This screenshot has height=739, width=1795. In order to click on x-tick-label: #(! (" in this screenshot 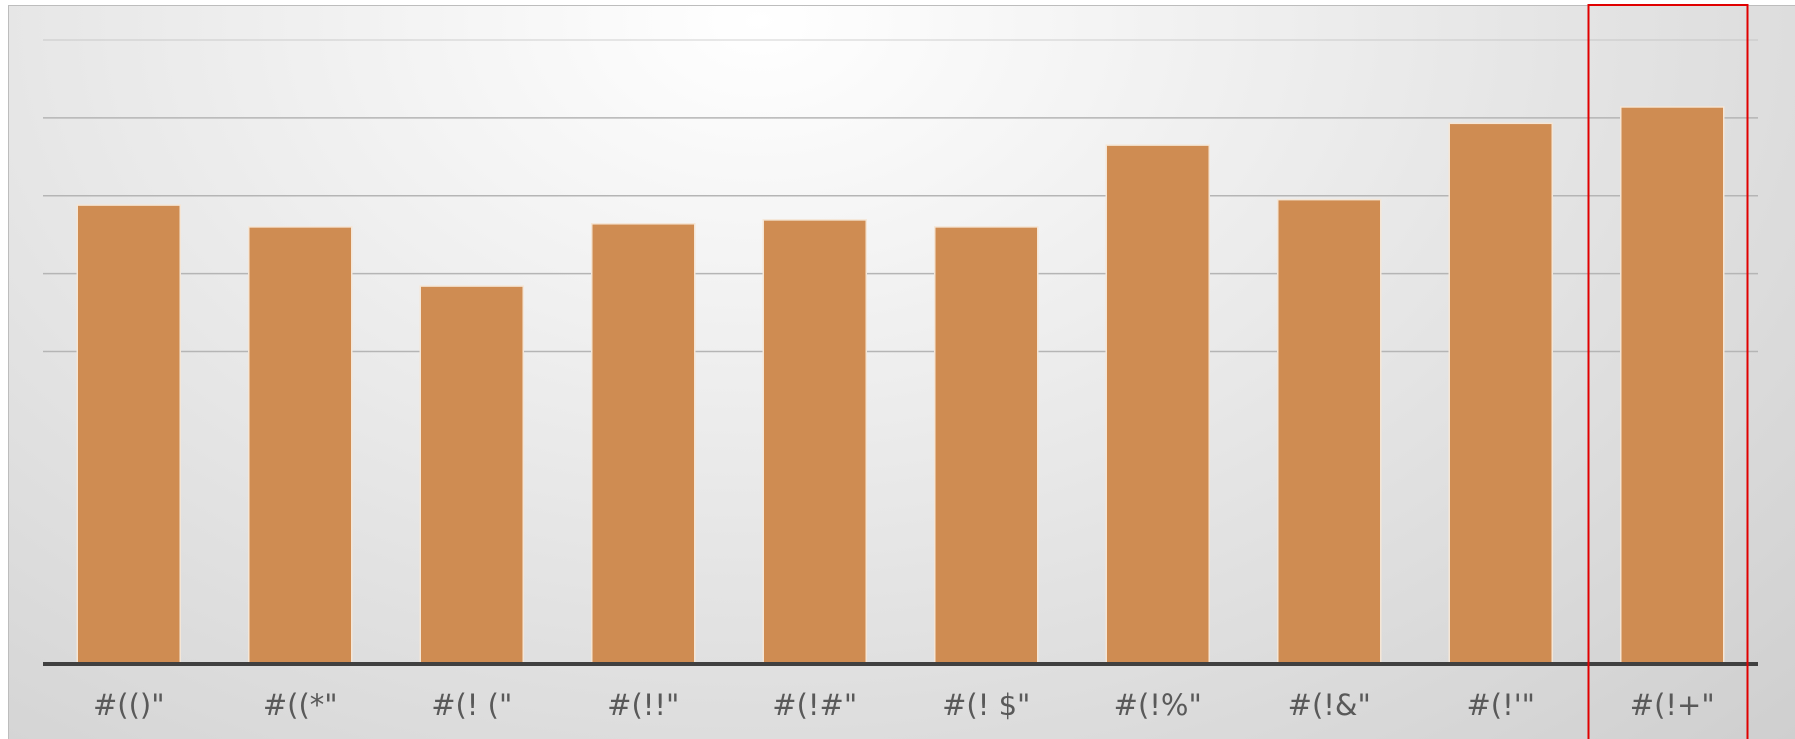, I will do `click(471, 705)`.